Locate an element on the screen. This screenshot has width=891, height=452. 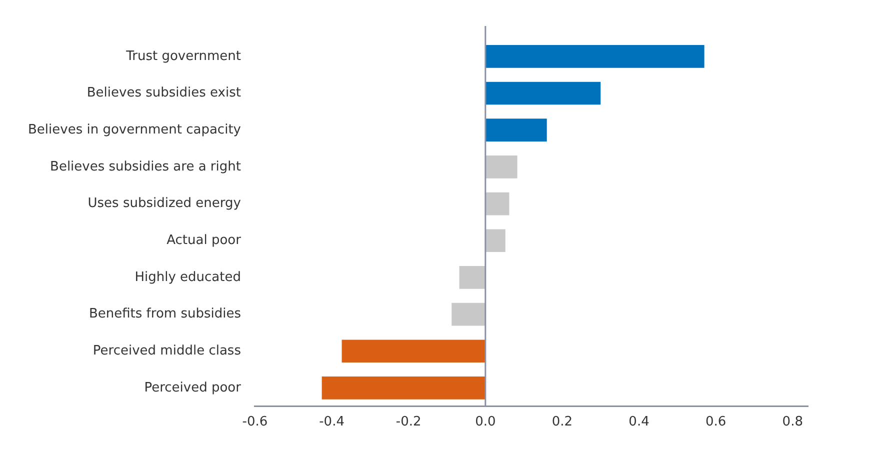
y-tick-label: Believes subsidies exist is located at coordinates (163, 93).